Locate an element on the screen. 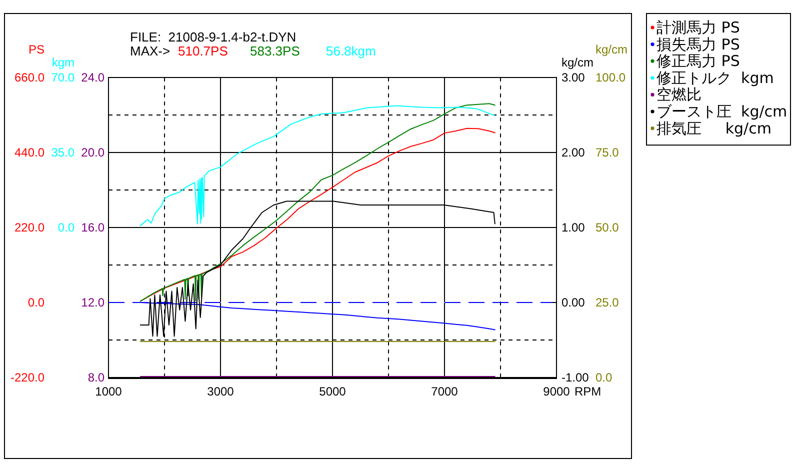  annotation: 583.3PS is located at coordinates (275, 51).